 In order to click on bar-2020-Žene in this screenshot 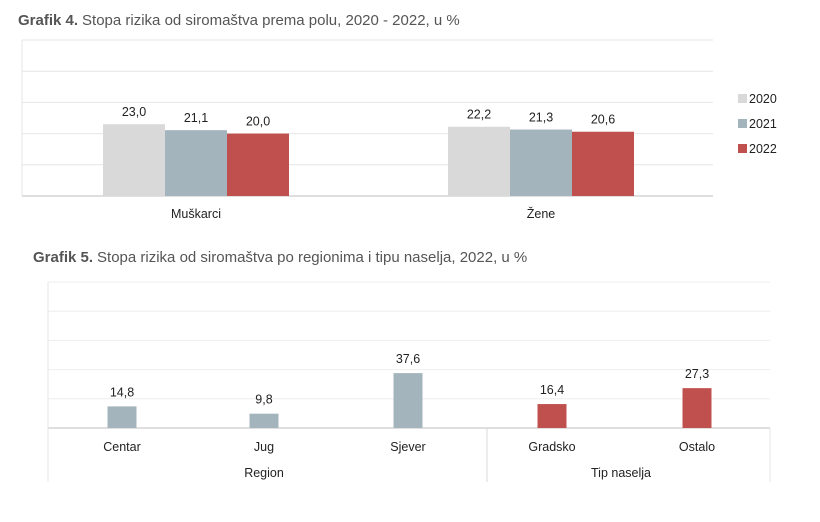, I will do `click(479, 161)`.